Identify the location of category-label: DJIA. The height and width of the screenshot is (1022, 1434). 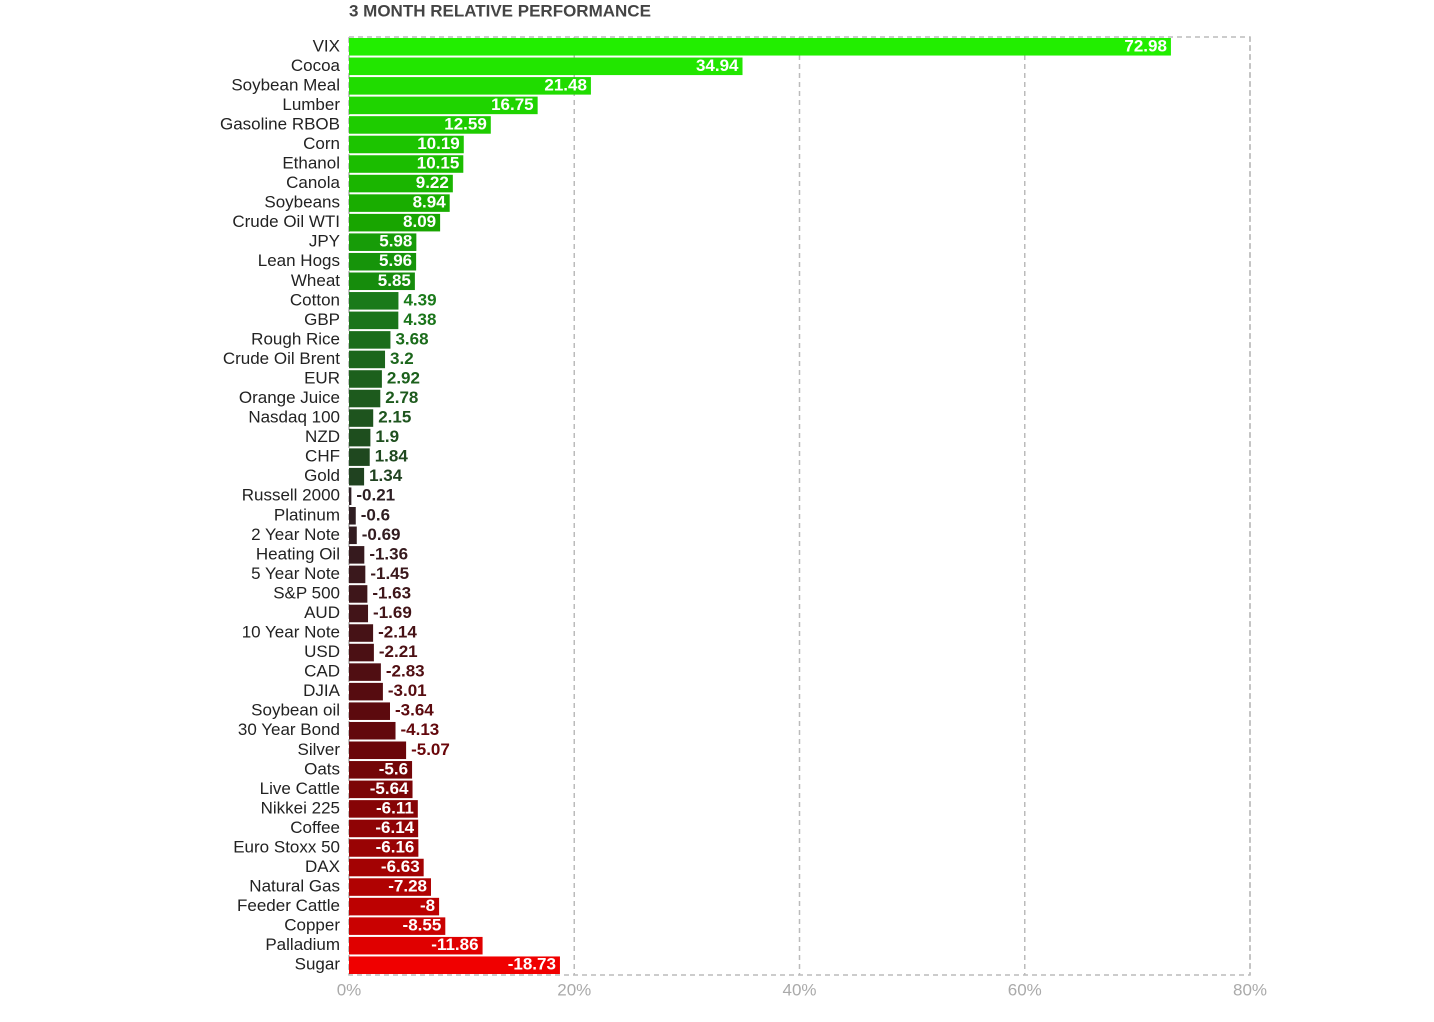
(322, 690).